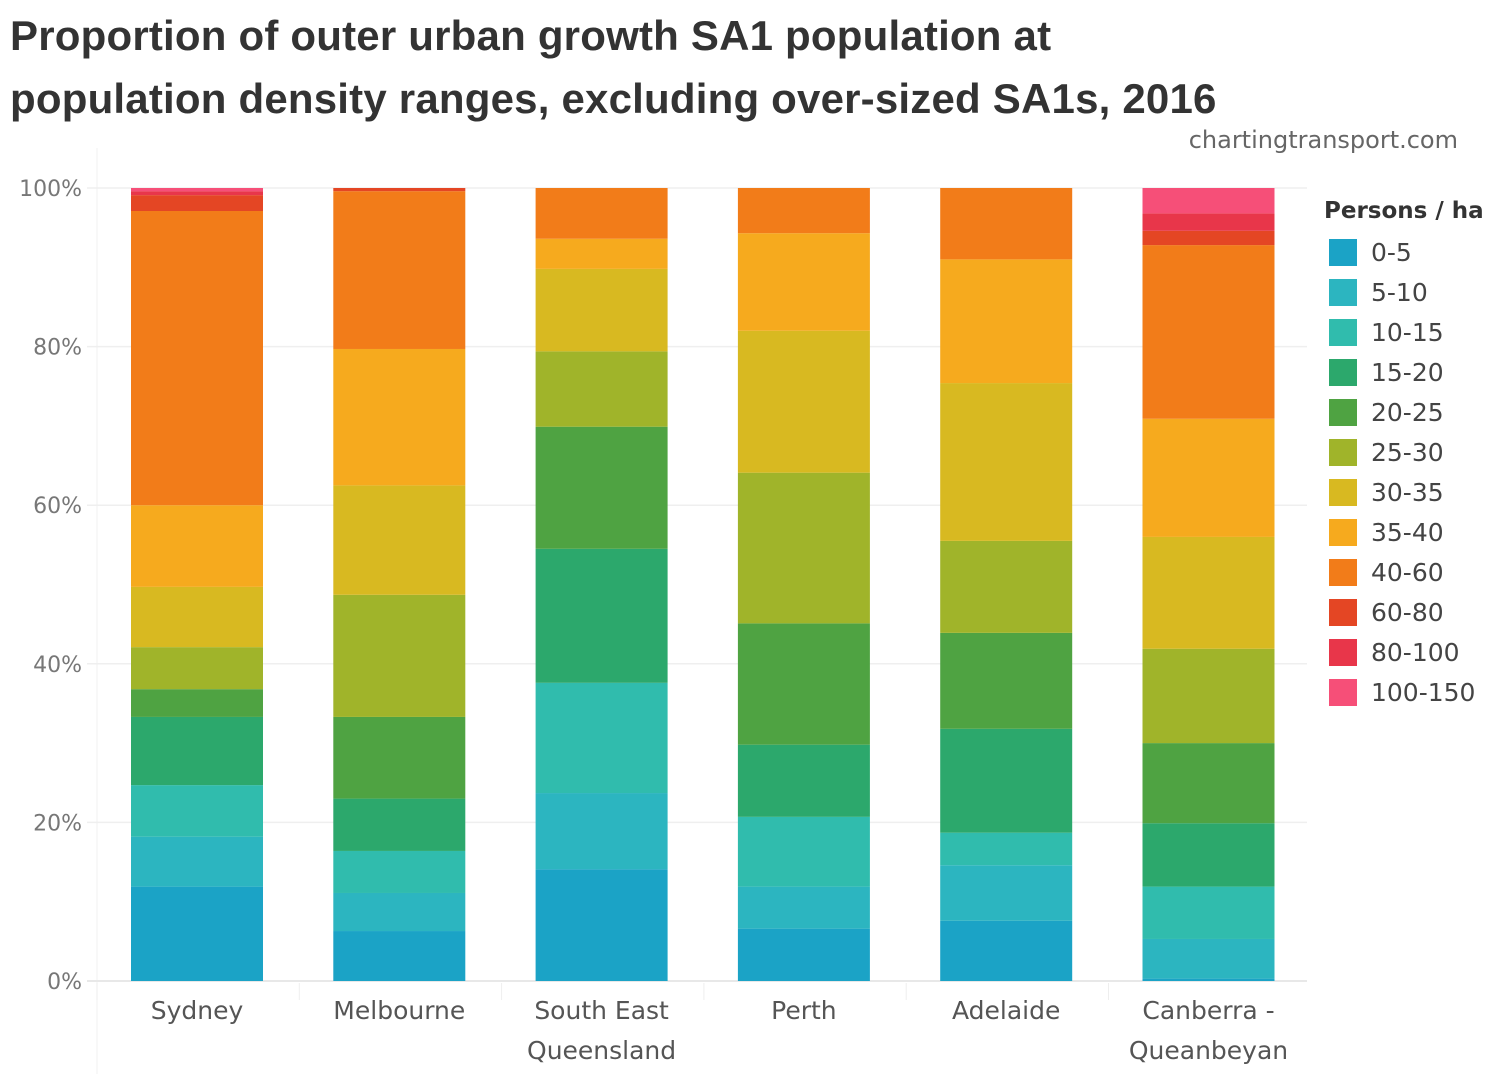 This screenshot has width=1494, height=1074. I want to click on y-tick-label: 80%, so click(57, 348).